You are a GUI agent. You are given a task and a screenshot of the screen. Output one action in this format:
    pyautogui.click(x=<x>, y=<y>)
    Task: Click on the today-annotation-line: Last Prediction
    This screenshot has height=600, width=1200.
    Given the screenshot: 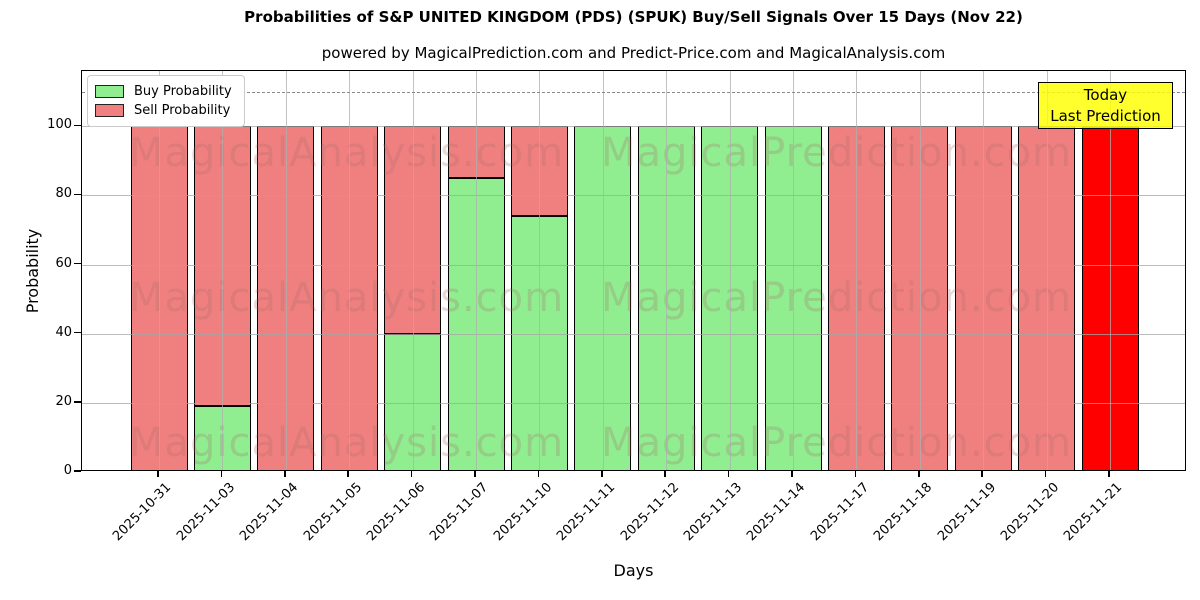 What is the action you would take?
    pyautogui.click(x=1105, y=115)
    